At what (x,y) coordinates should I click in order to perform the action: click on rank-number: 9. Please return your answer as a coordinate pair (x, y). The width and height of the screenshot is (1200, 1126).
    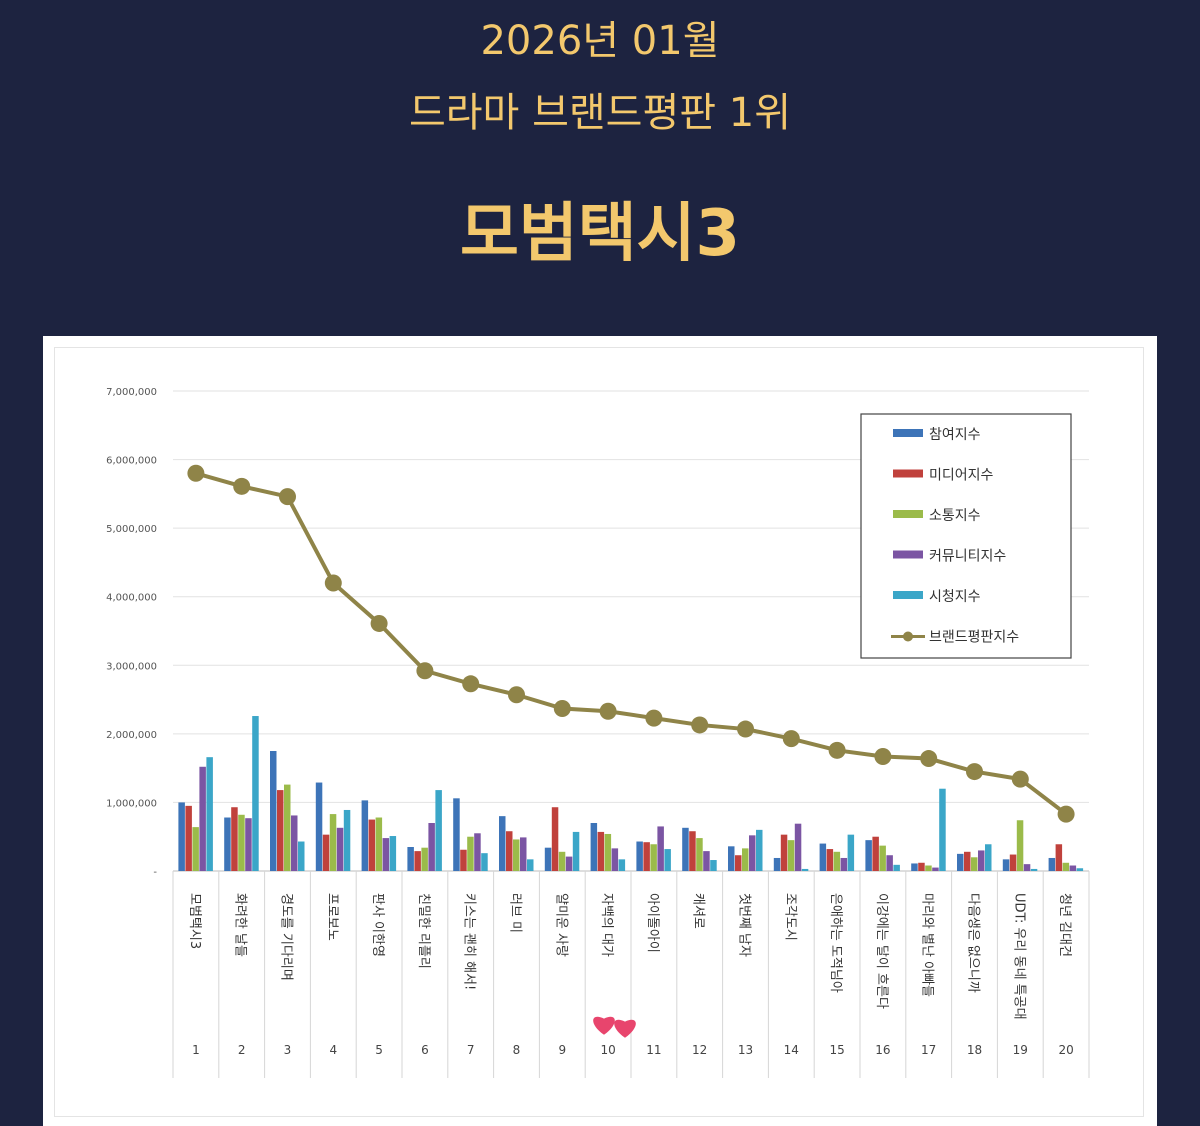
    Looking at the image, I should click on (562, 1050).